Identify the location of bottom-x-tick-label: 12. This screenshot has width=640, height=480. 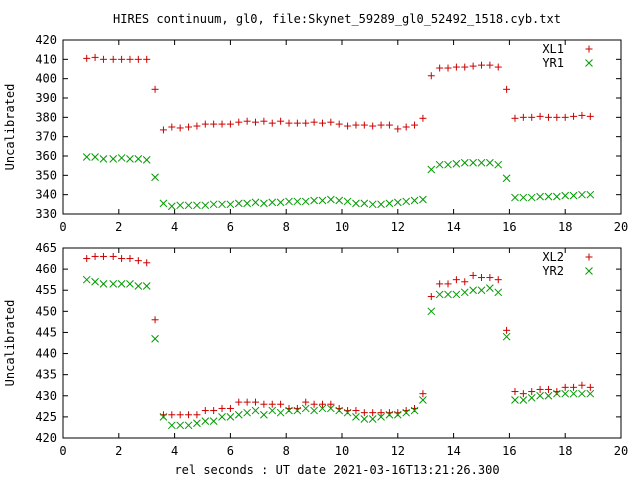
(398, 451).